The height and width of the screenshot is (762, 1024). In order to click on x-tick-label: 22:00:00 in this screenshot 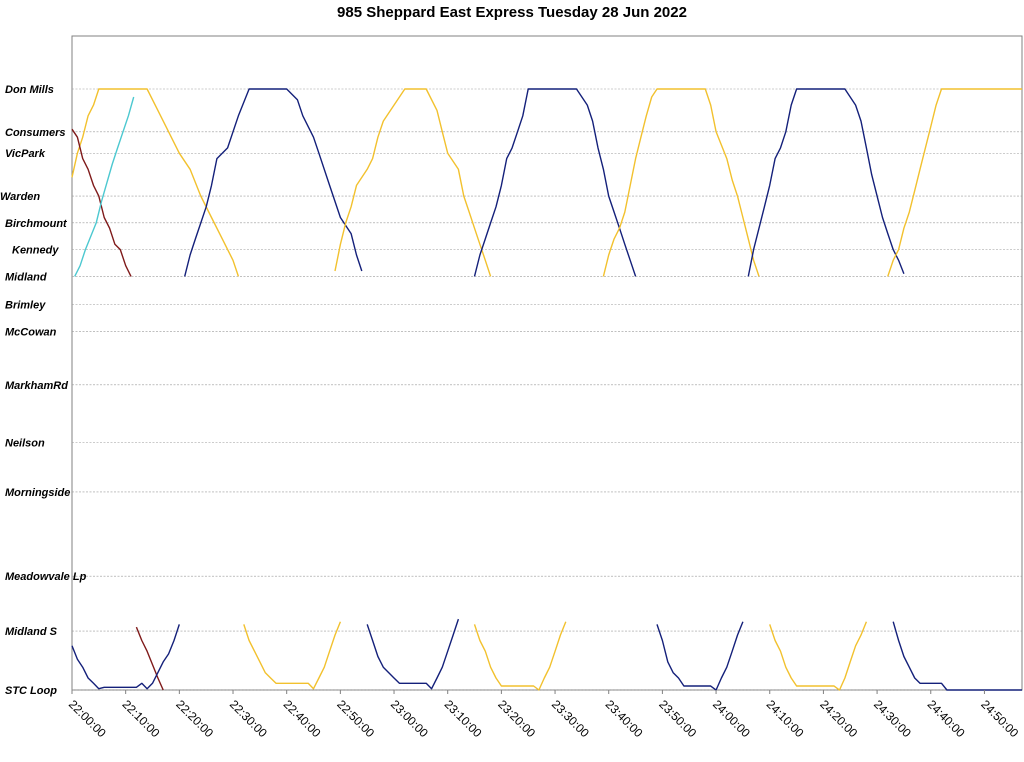, I will do `click(87, 718)`.